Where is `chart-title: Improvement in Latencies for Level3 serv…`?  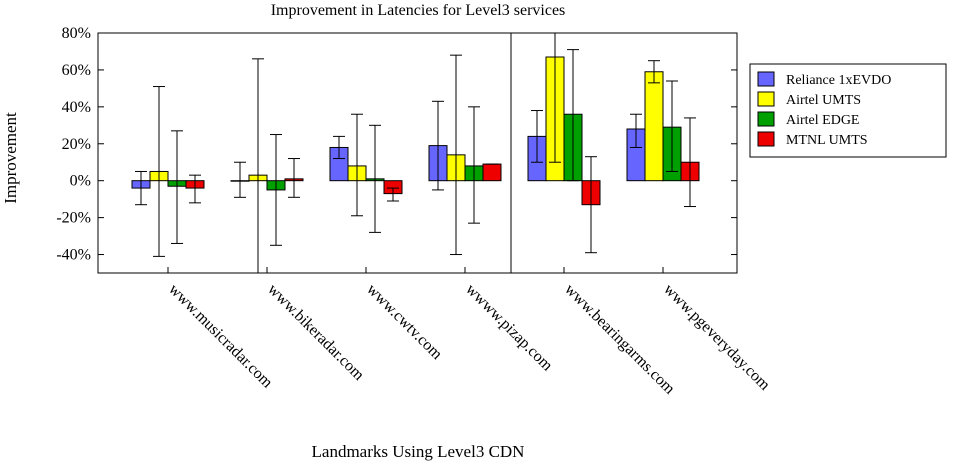 chart-title: Improvement in Latencies for Level3 serv… is located at coordinates (418, 10).